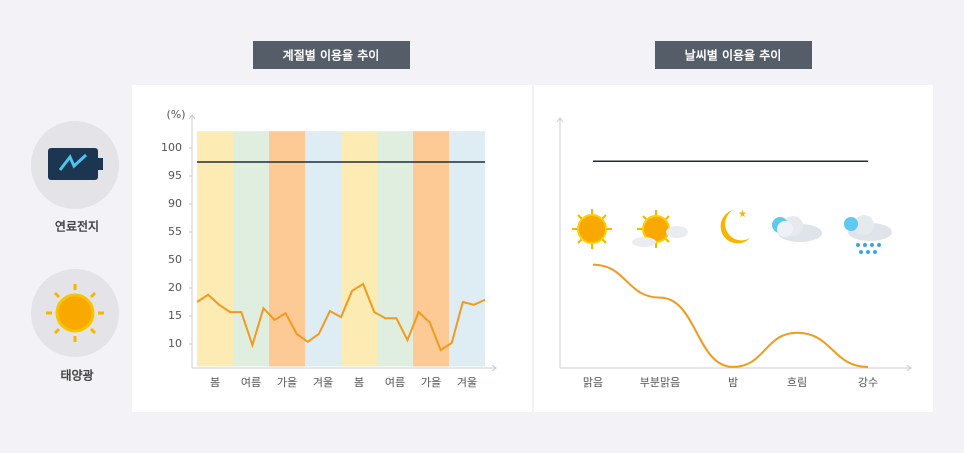 Image resolution: width=964 pixels, height=453 pixels. Describe the element at coordinates (76, 375) in the screenshot. I see `legend-label: 태양광` at that location.